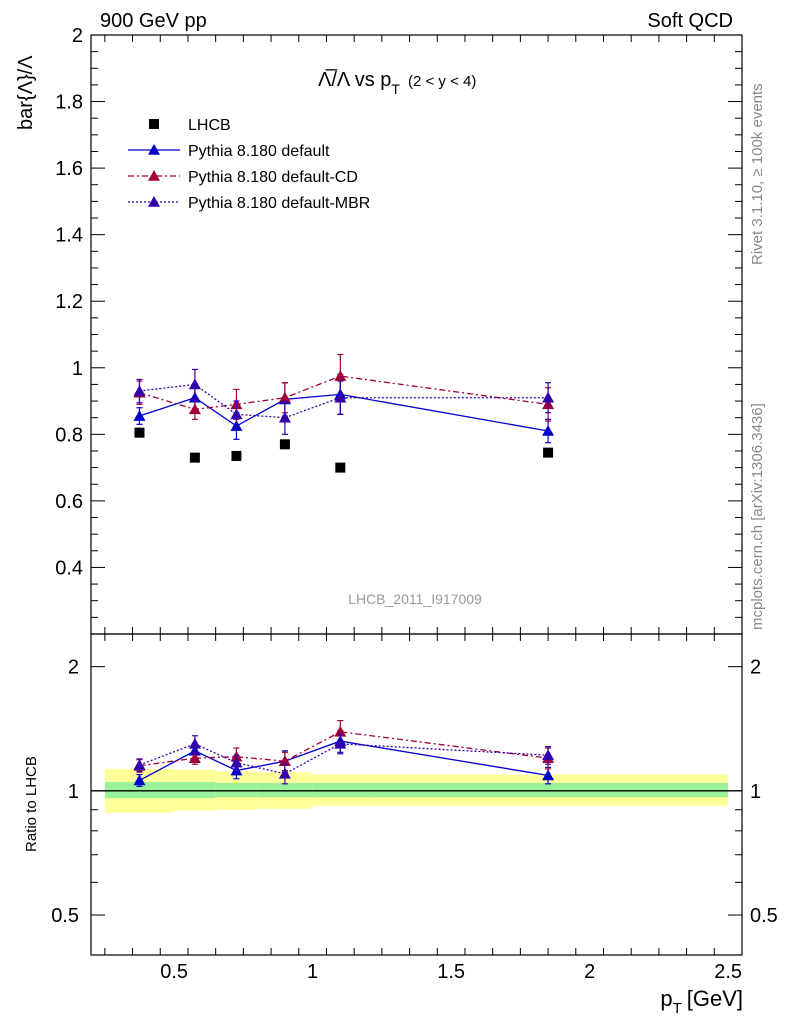  Describe the element at coordinates (77, 369) in the screenshot. I see `main-y-tick-label: 1` at that location.